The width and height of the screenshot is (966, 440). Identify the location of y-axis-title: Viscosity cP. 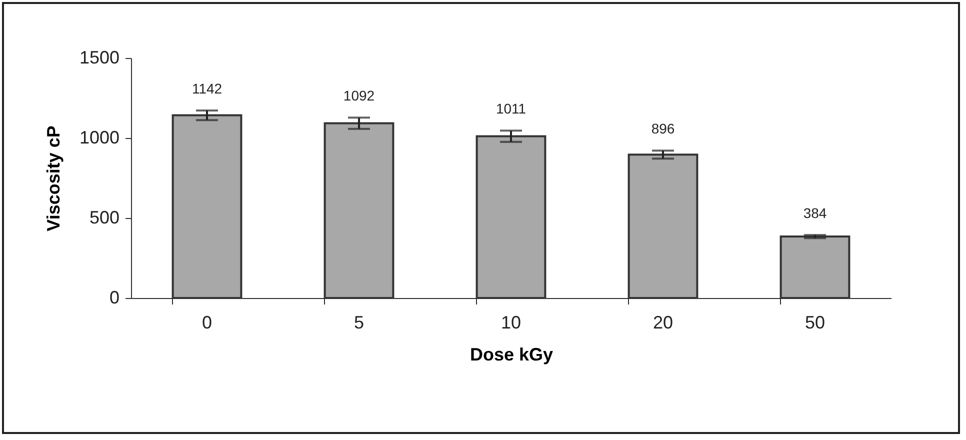
(53, 179).